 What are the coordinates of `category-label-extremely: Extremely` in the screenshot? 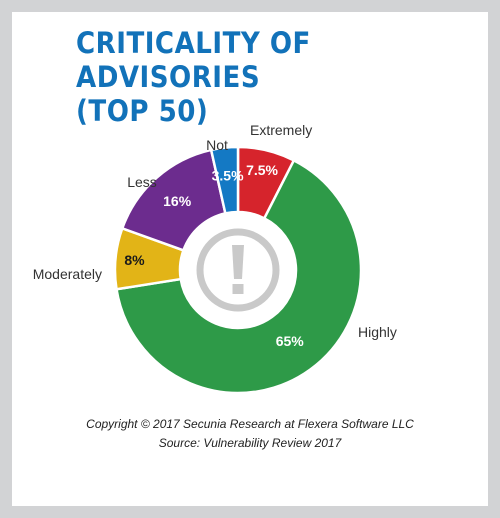 It's located at (281, 130).